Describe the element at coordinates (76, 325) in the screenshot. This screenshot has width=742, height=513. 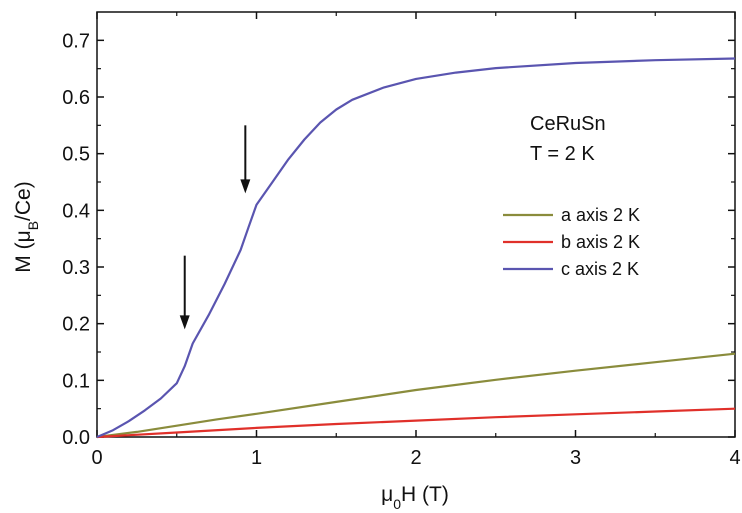
I see `y-tick-label: 0.2` at that location.